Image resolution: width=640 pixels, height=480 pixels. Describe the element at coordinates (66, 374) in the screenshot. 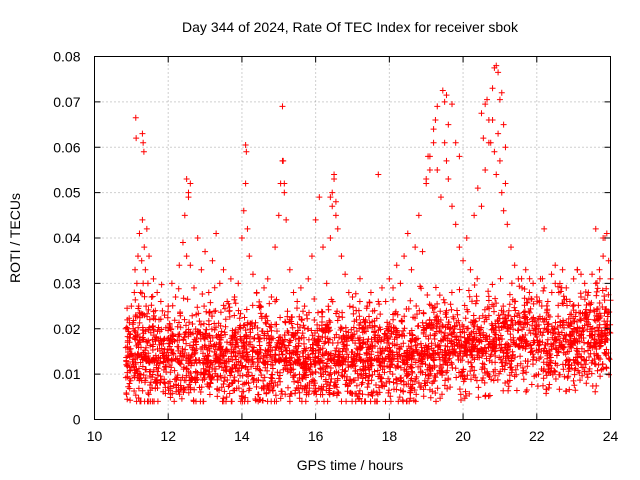

I see `y-tick-label: 0.01` at that location.